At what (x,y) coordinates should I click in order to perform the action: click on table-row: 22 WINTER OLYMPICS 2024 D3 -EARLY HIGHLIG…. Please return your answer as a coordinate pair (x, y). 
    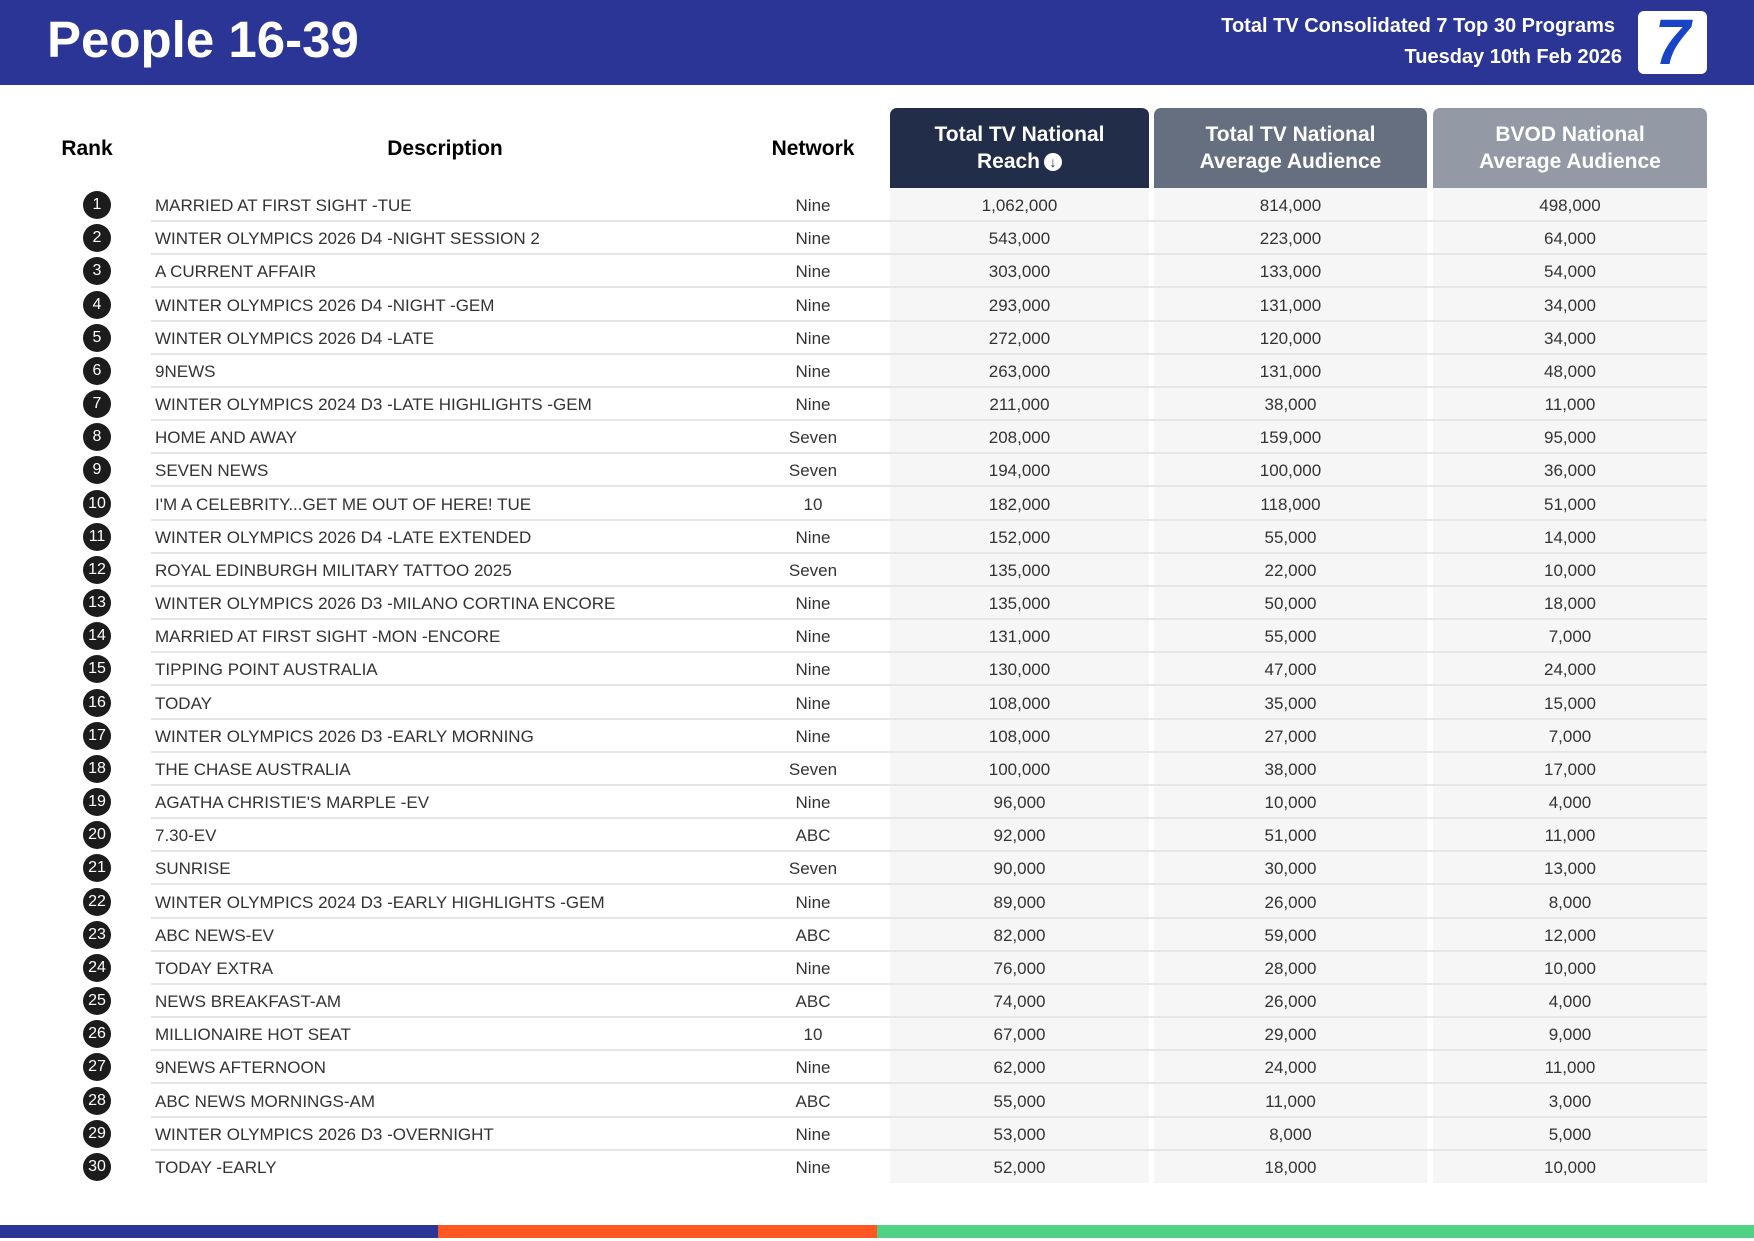
    Looking at the image, I should click on (877, 902).